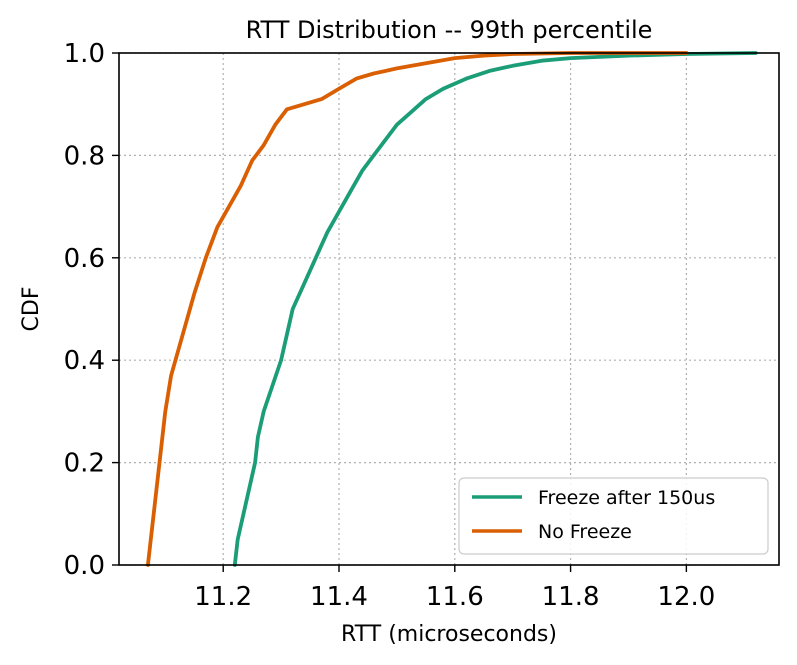 This screenshot has height=665, width=797. Describe the element at coordinates (223, 597) in the screenshot. I see `x-tick-label: 11.2` at that location.